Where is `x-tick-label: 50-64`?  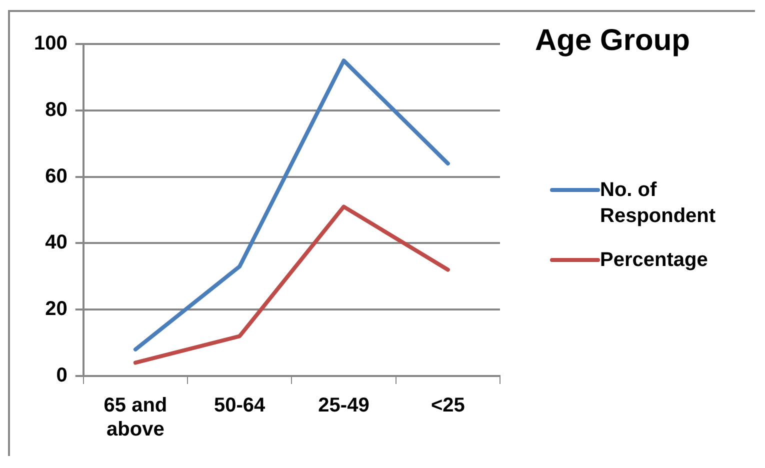 x-tick-label: 50-64 is located at coordinates (240, 405).